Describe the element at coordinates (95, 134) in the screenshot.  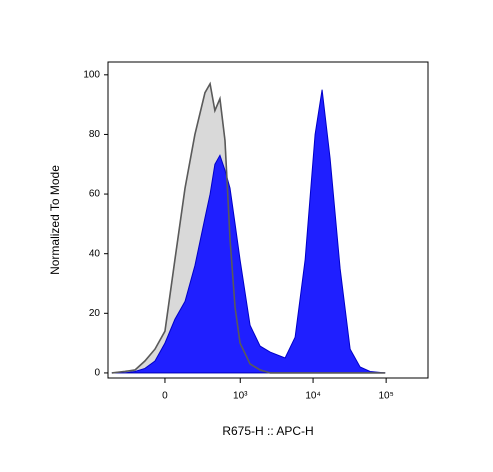
I see `y-tick-label: 80` at that location.